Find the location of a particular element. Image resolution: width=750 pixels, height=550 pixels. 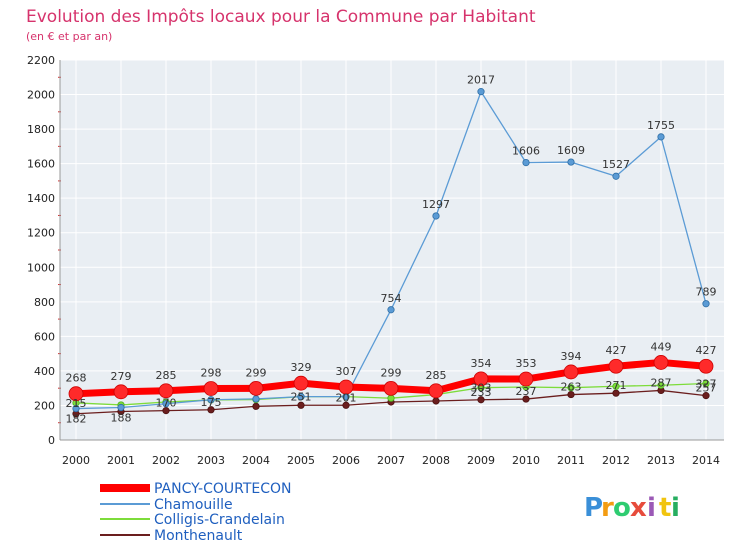

data-label: 175 is located at coordinates (211, 402).